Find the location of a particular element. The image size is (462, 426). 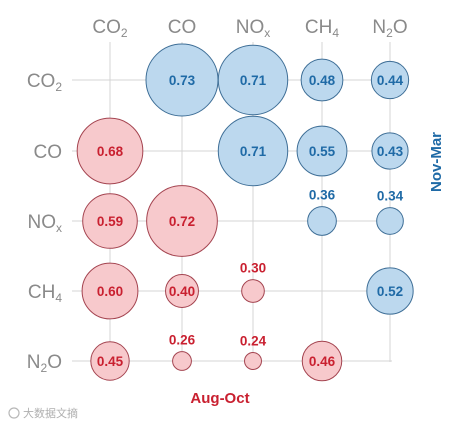

value-label-nox-ch4: 0.36 is located at coordinates (322, 195).